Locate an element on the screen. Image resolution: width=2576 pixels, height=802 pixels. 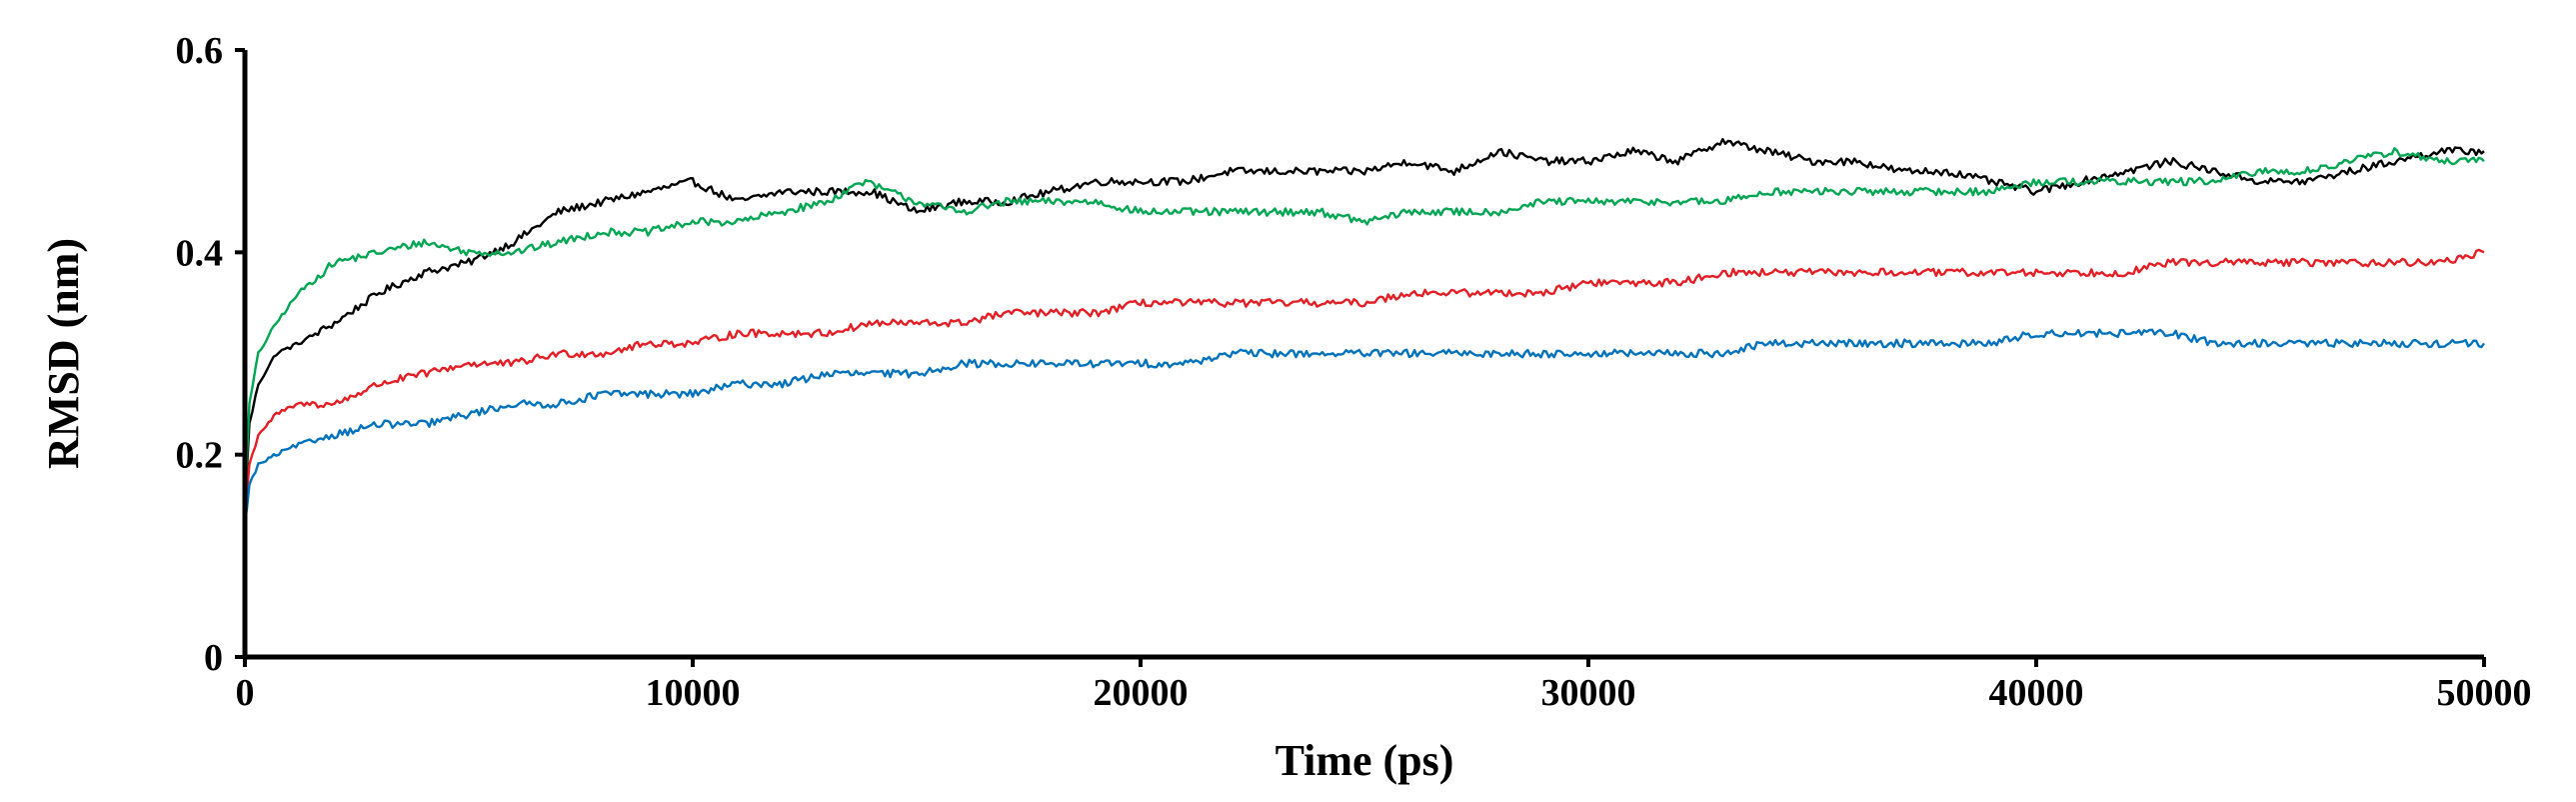
x-tick-label: 40000 is located at coordinates (2037, 693).